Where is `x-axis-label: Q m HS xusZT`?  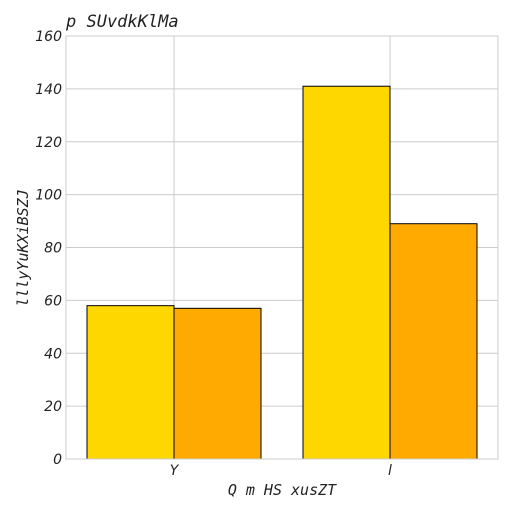
x-axis-label: Q m HS xusZT is located at coordinates (282, 490).